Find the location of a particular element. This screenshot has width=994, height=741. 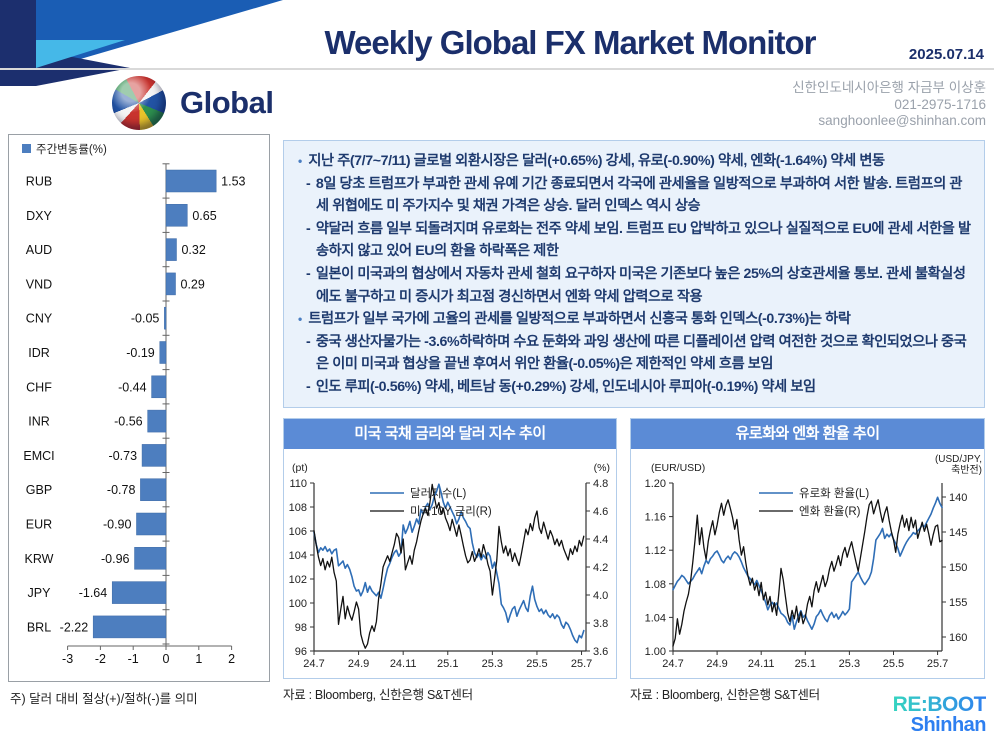

svg-text: KRW is located at coordinates (39, 559).